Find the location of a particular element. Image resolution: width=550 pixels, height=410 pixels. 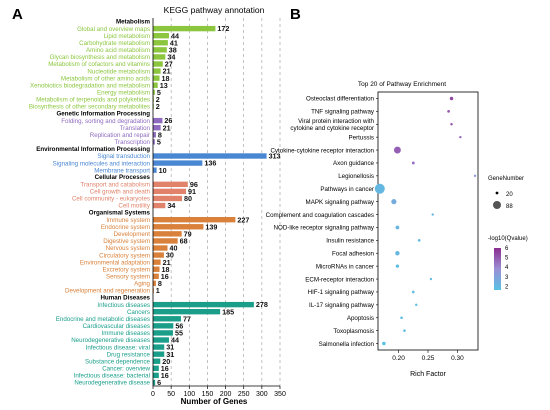

color-legend-bar is located at coordinates (497, 269).